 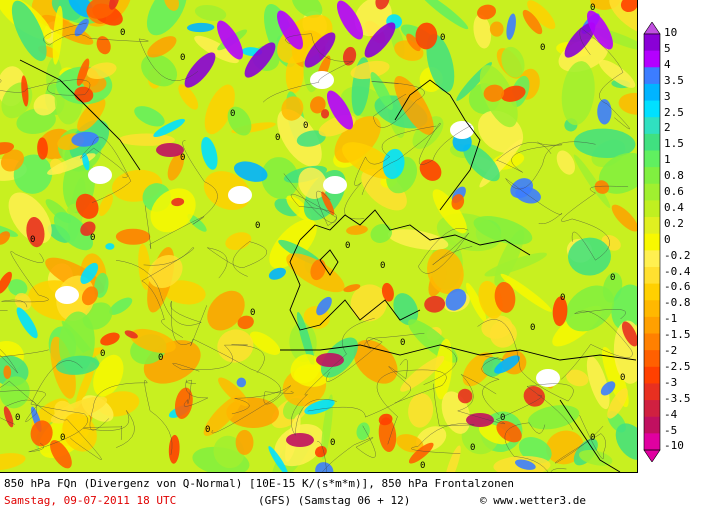 What do you see at coordinates (677, 255) in the screenshot?
I see `legend-label: -0.2` at bounding box center [677, 255].